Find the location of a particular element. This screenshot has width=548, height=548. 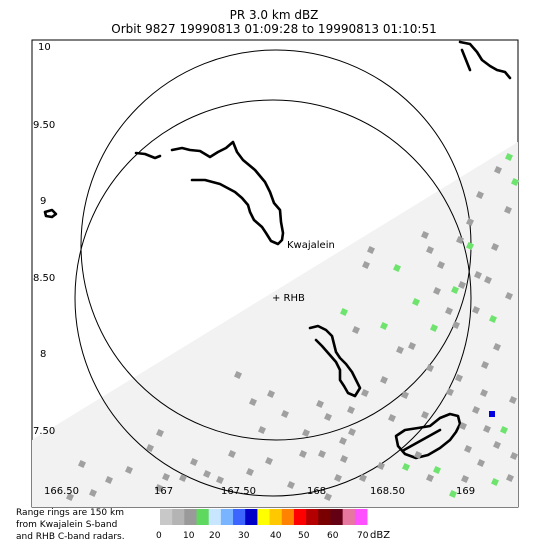

lat-tick-label: 9.50 is located at coordinates (44, 125).